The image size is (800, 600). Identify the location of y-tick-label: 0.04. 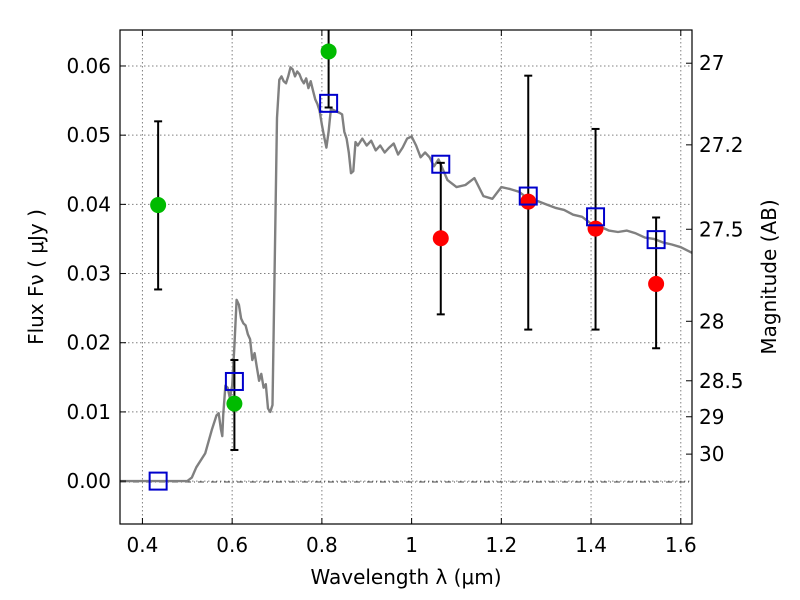
(88, 204).